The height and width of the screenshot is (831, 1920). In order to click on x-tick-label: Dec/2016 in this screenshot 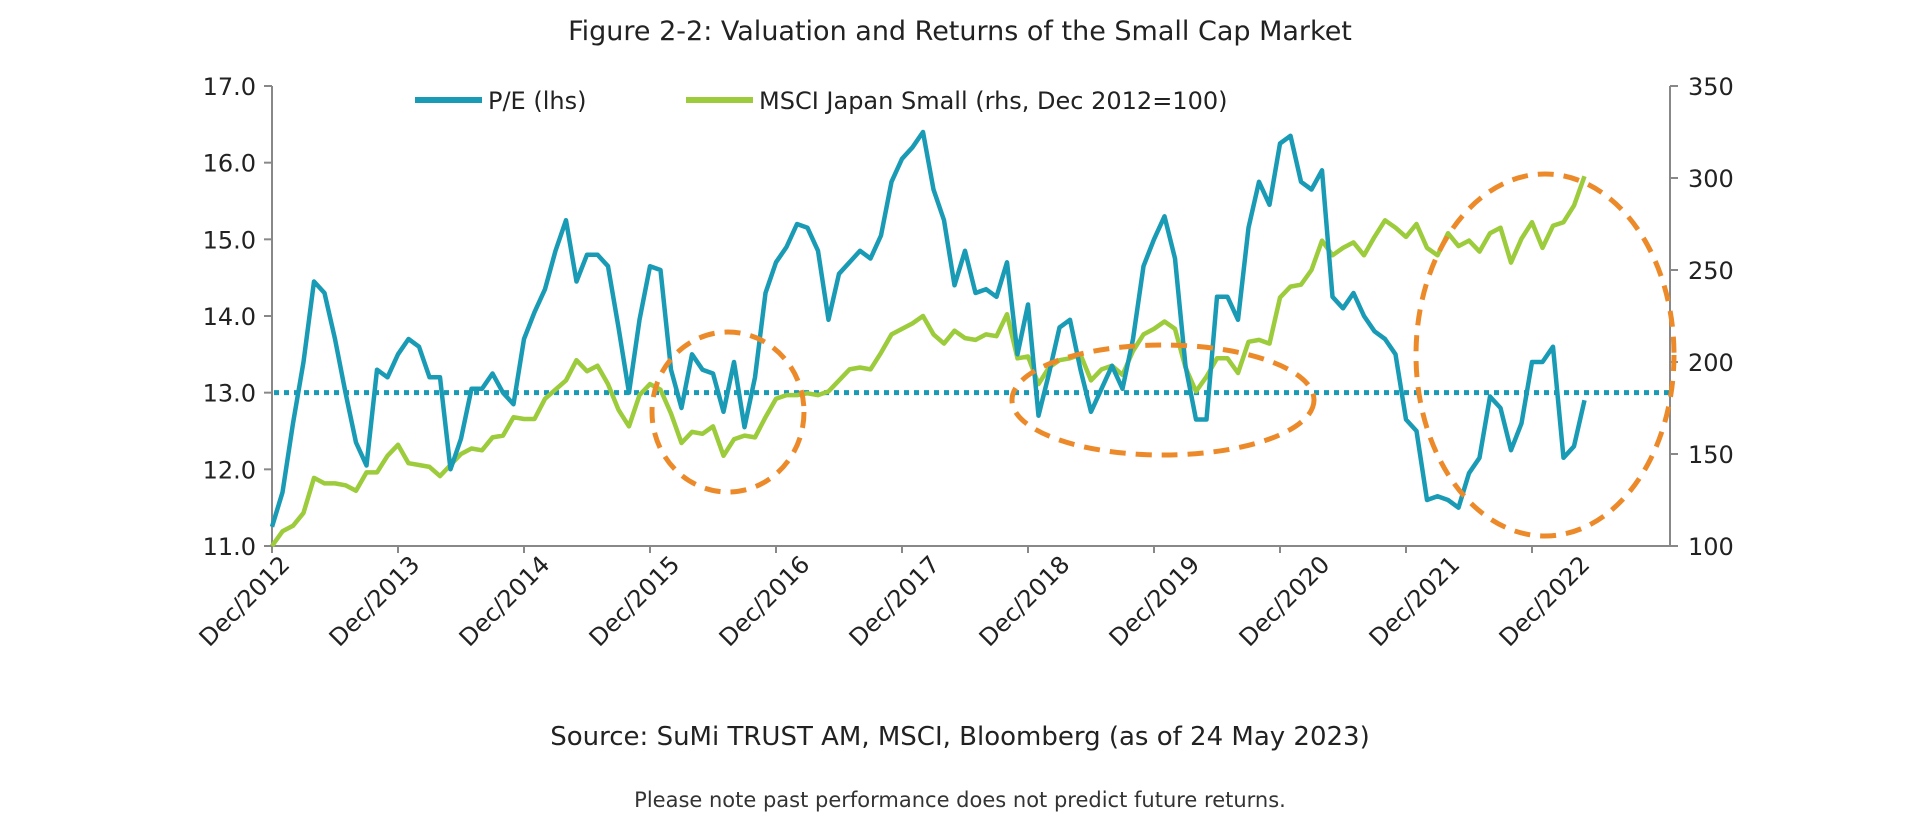, I will do `click(765, 601)`.